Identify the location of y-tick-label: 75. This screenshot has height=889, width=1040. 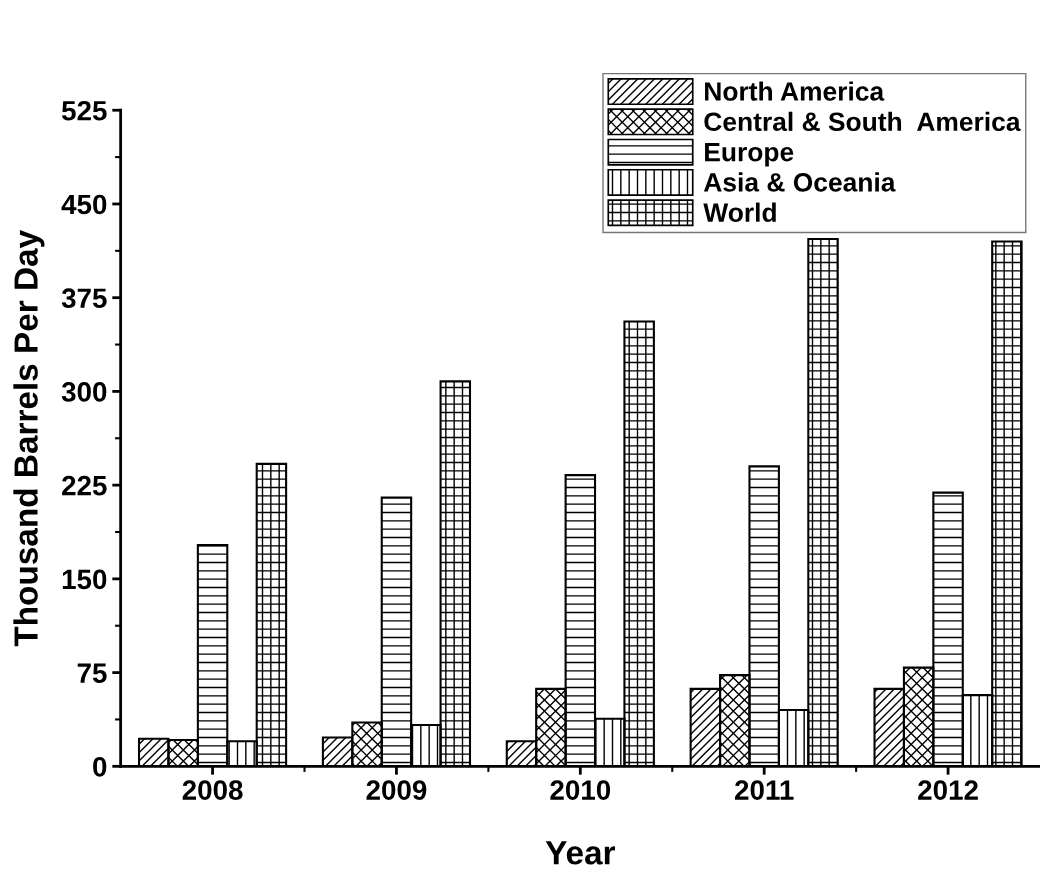
(92, 673).